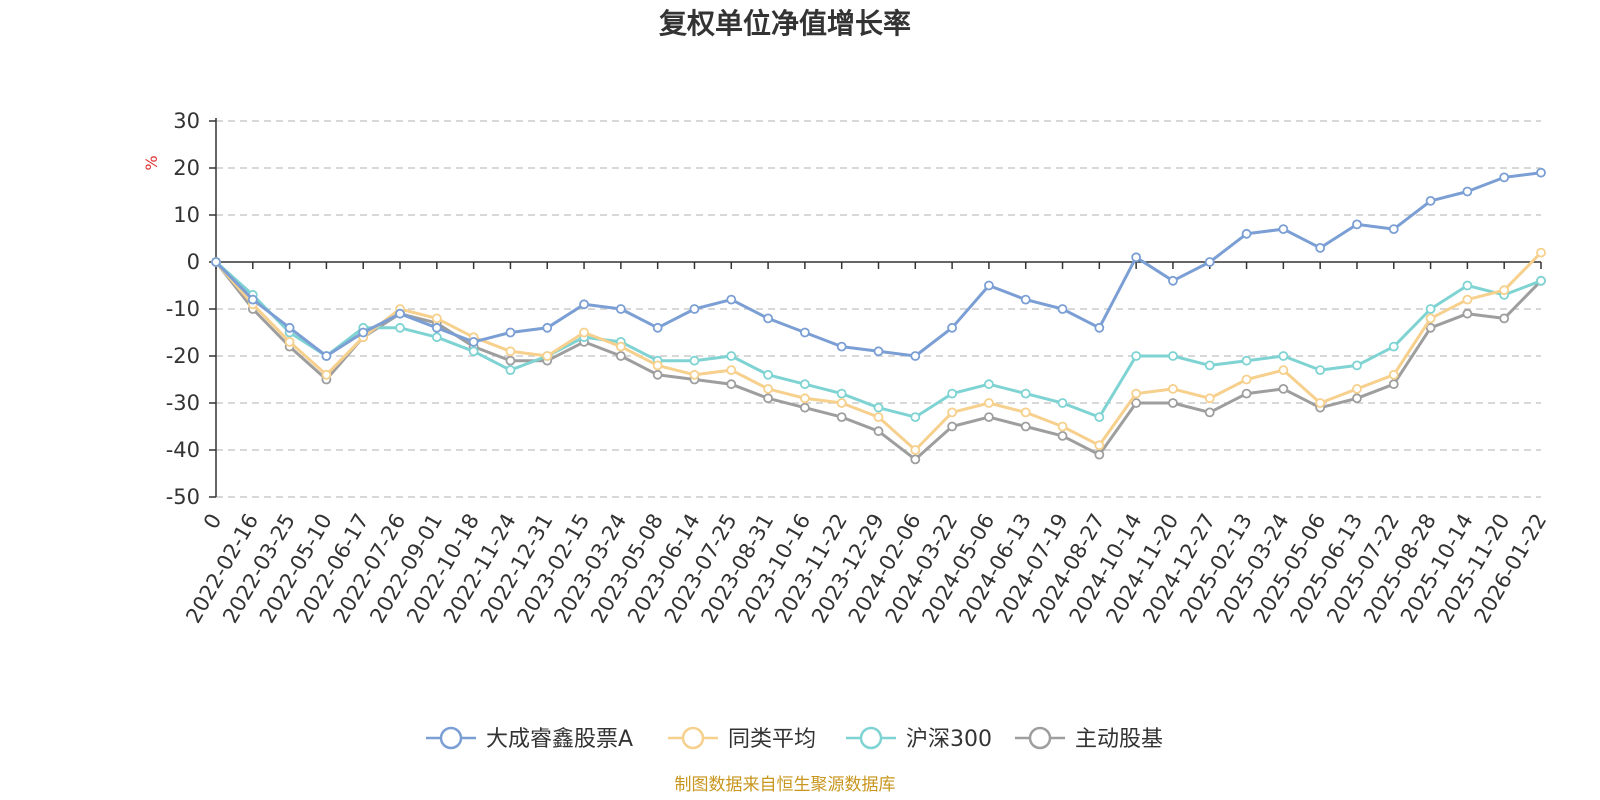  Describe the element at coordinates (186, 168) in the screenshot. I see `y-tick-label: 20` at that location.